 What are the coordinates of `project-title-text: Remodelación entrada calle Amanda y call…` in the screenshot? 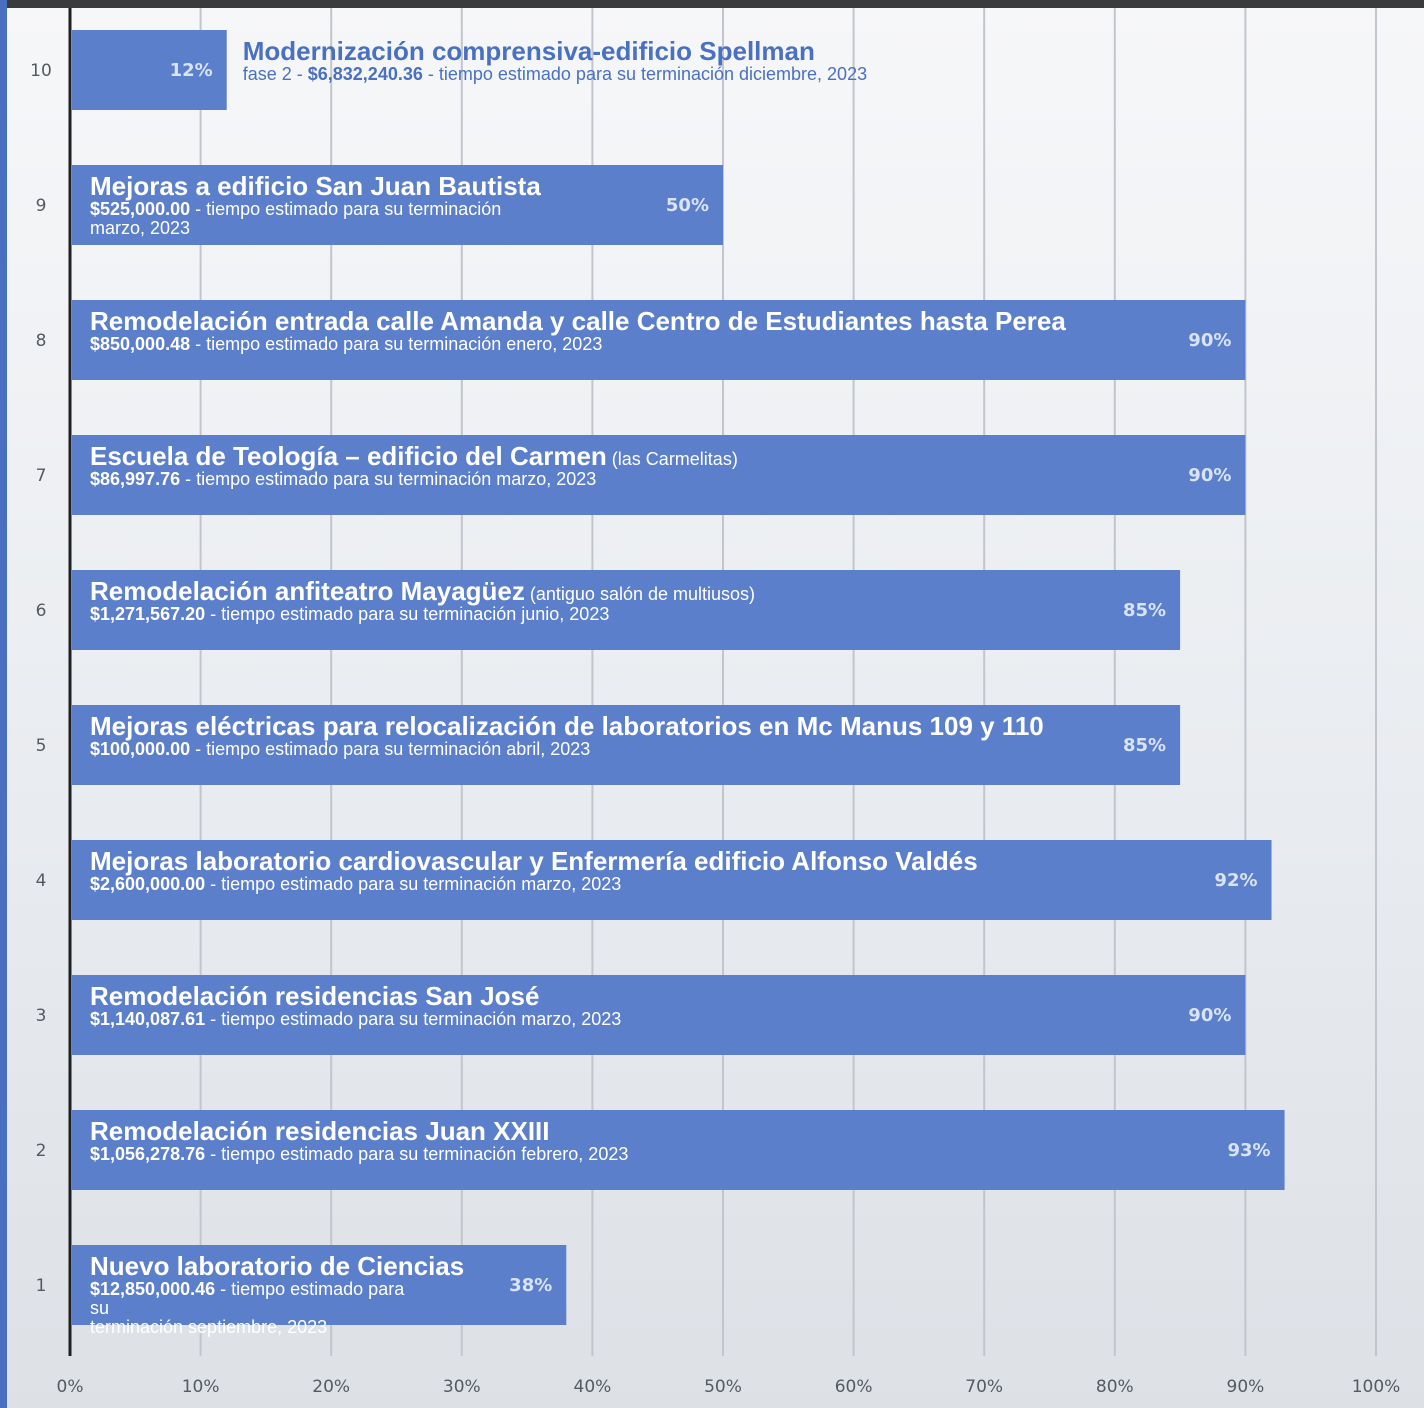 It's located at (578, 321).